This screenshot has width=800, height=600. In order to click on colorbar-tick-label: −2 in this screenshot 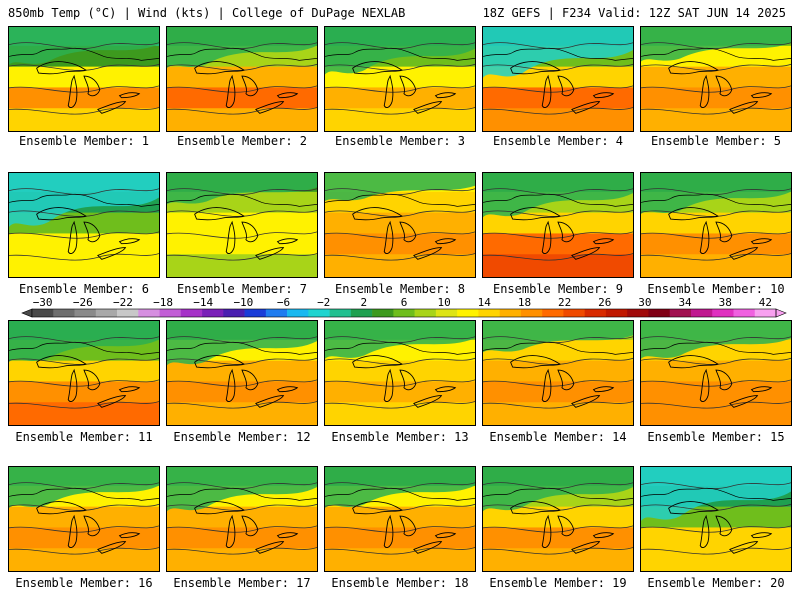, I will do `click(323, 302)`.